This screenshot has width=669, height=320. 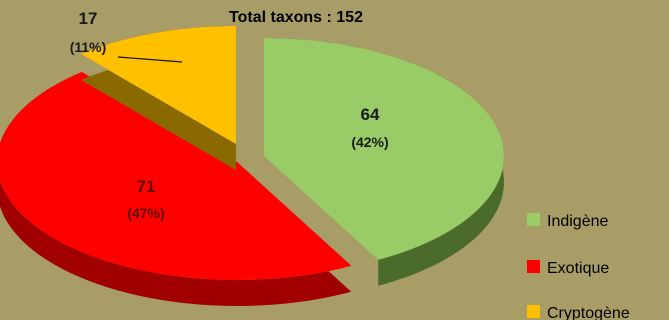 What do you see at coordinates (369, 142) in the screenshot?
I see `data-label-indigene-pct: (42%)` at bounding box center [369, 142].